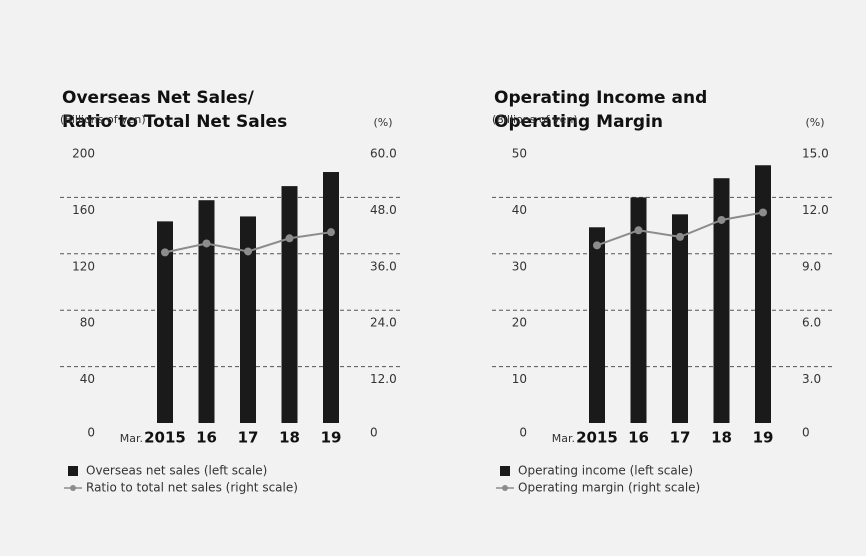 This screenshot has height=556, width=866. I want to click on y-tick-label: 120, so click(83, 266).